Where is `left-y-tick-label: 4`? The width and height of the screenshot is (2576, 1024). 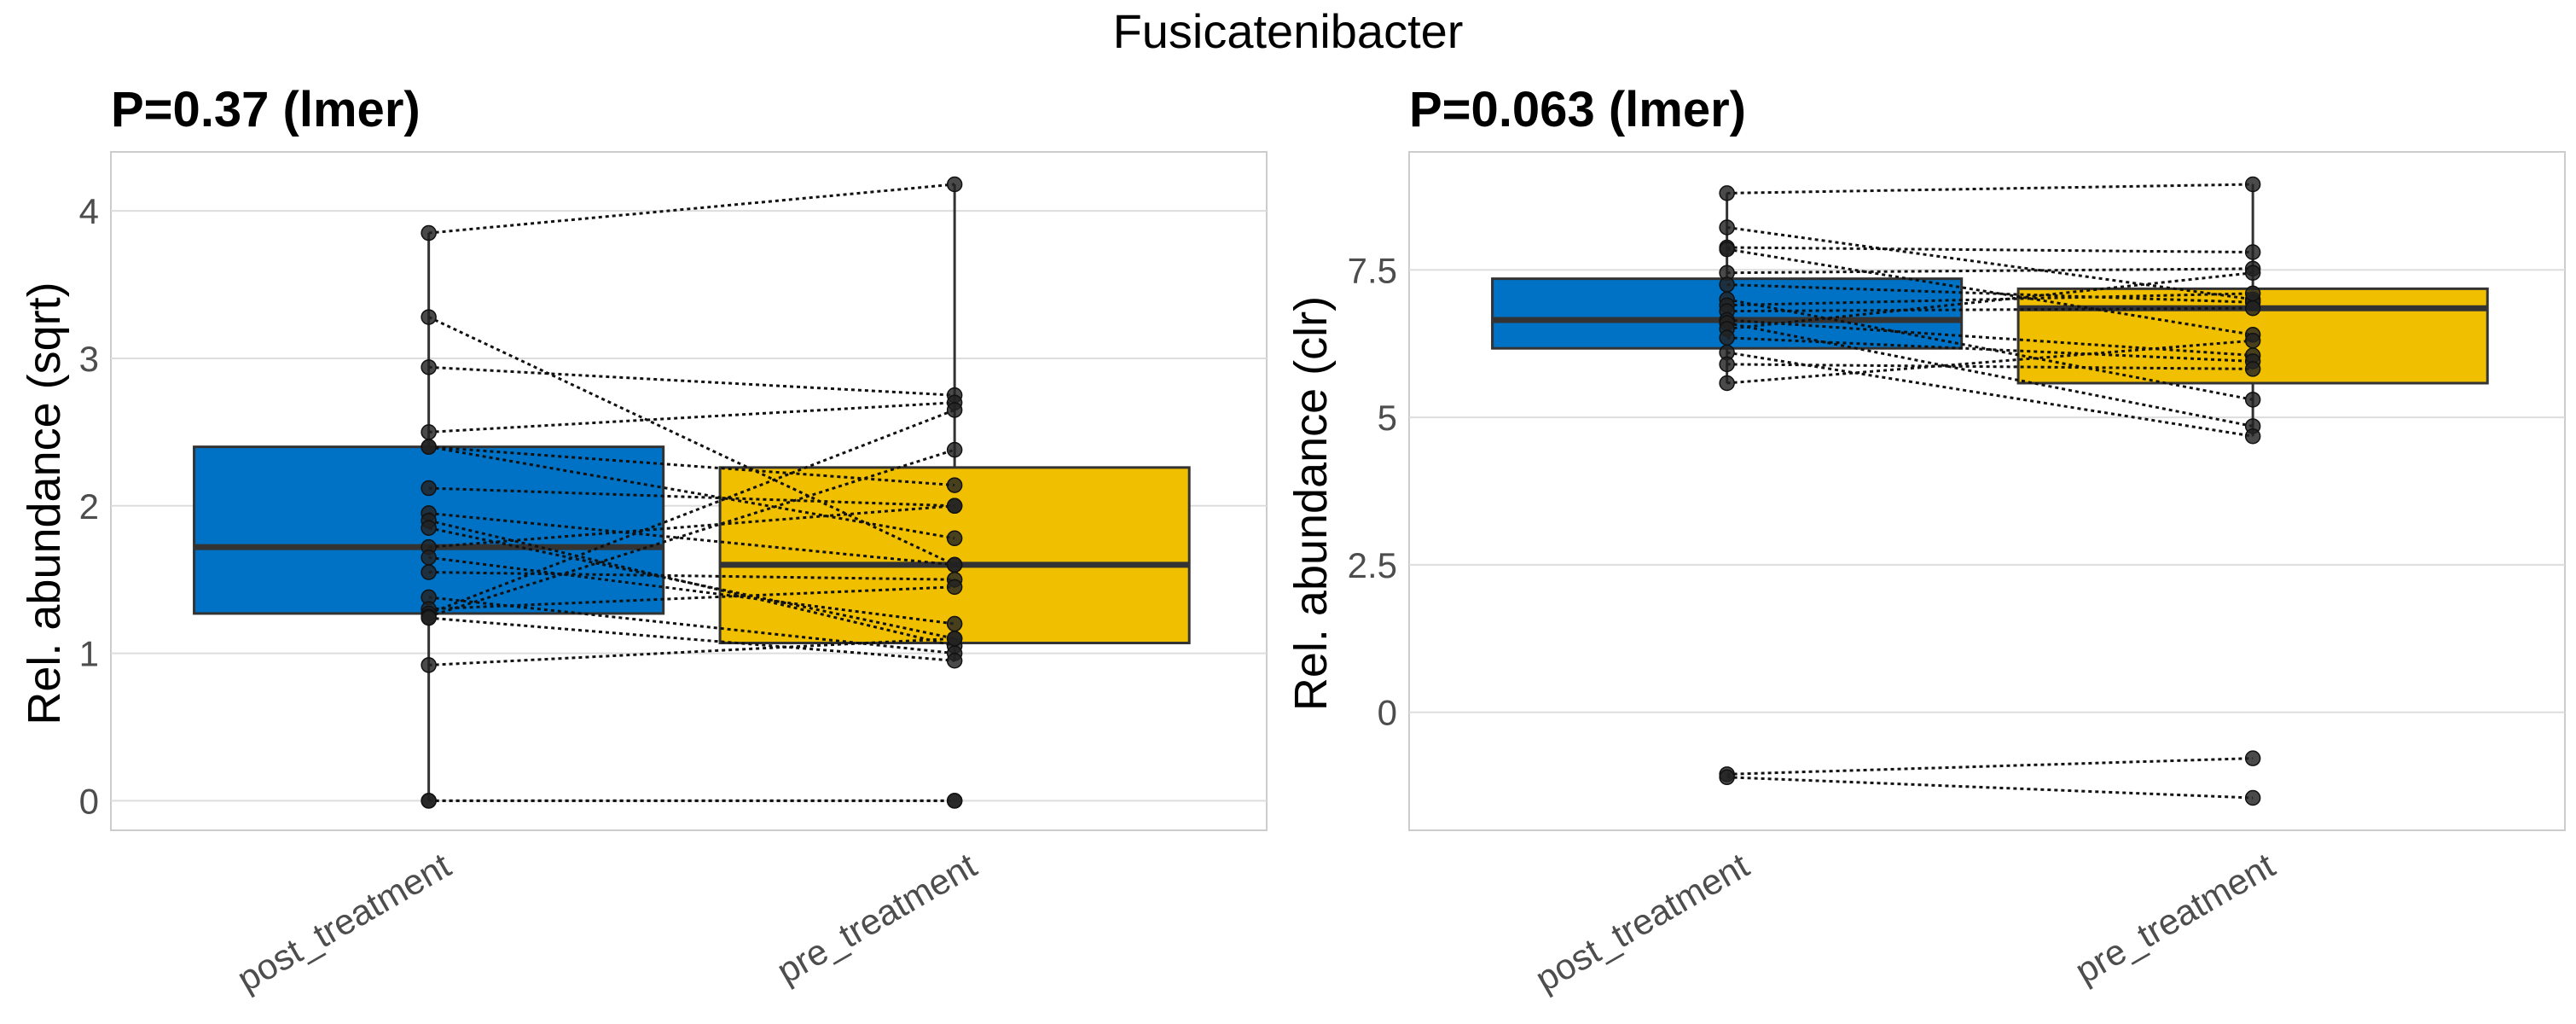 left-y-tick-label: 4 is located at coordinates (89, 211).